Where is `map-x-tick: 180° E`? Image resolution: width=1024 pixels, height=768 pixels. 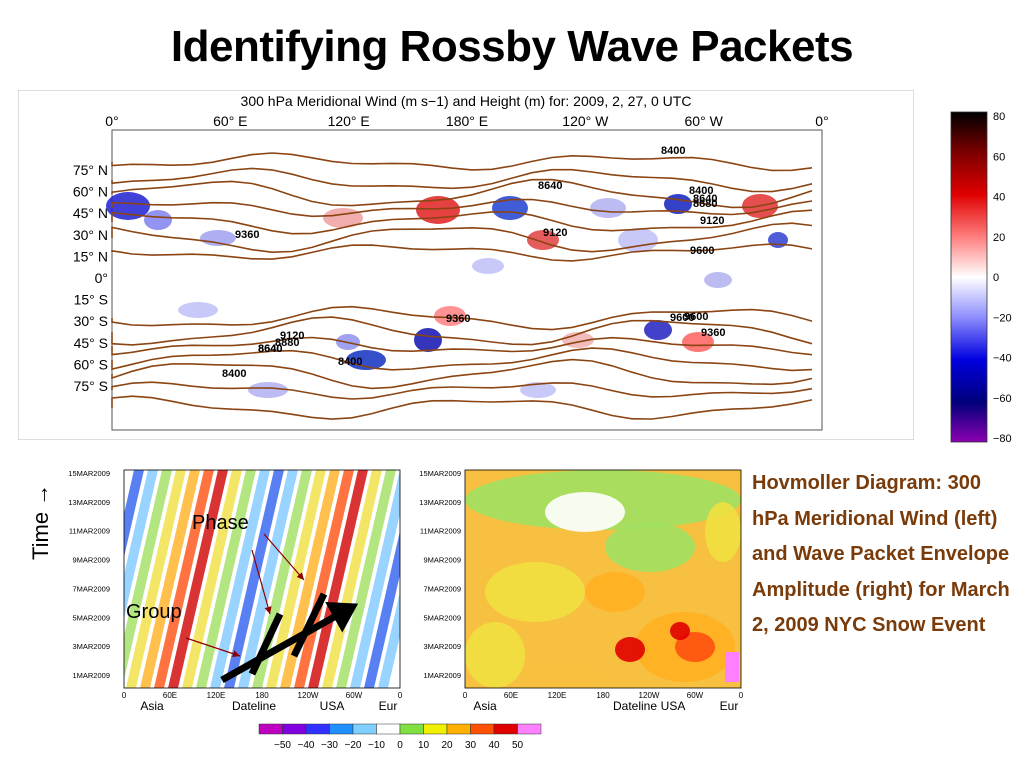 map-x-tick: 180° E is located at coordinates (467, 121).